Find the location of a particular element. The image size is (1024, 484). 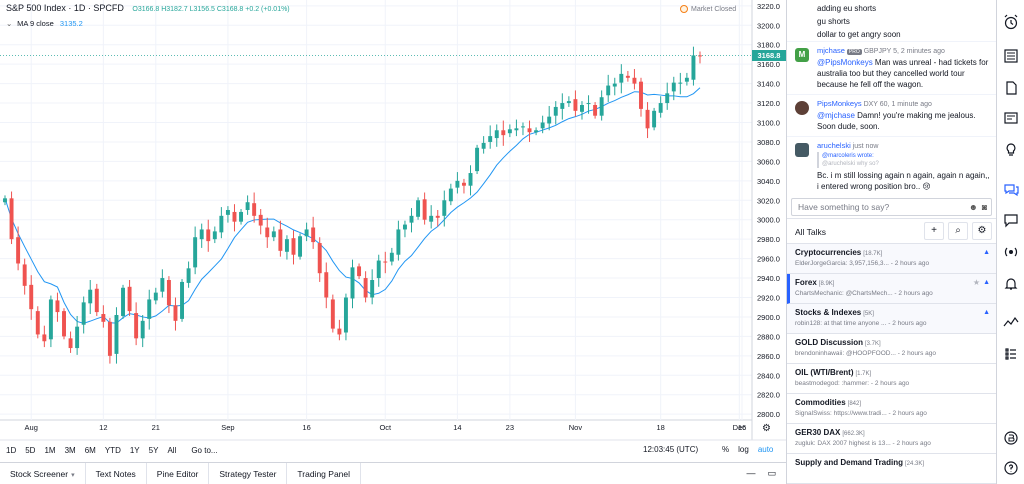

timeframe-3m: 3M is located at coordinates (70, 450).